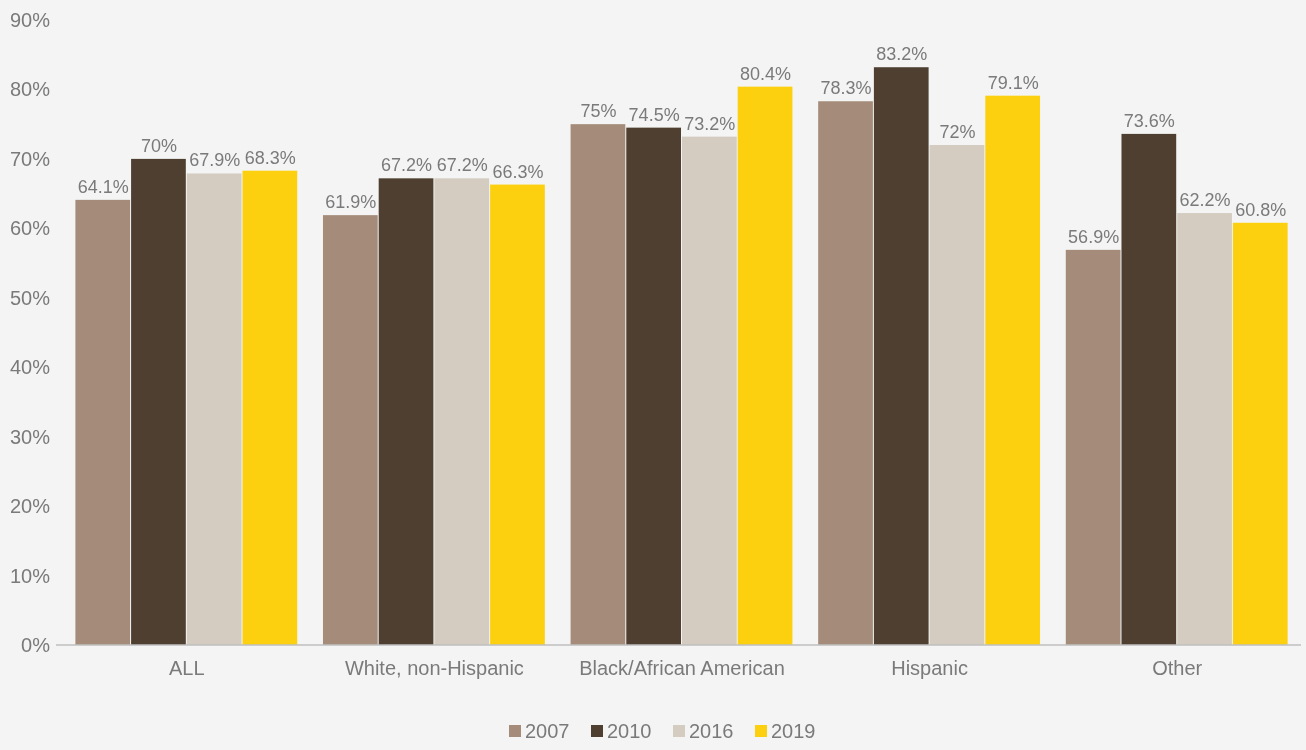 The height and width of the screenshot is (750, 1306). What do you see at coordinates (682, 668) in the screenshot?
I see `x-tick-label: Black/African American` at bounding box center [682, 668].